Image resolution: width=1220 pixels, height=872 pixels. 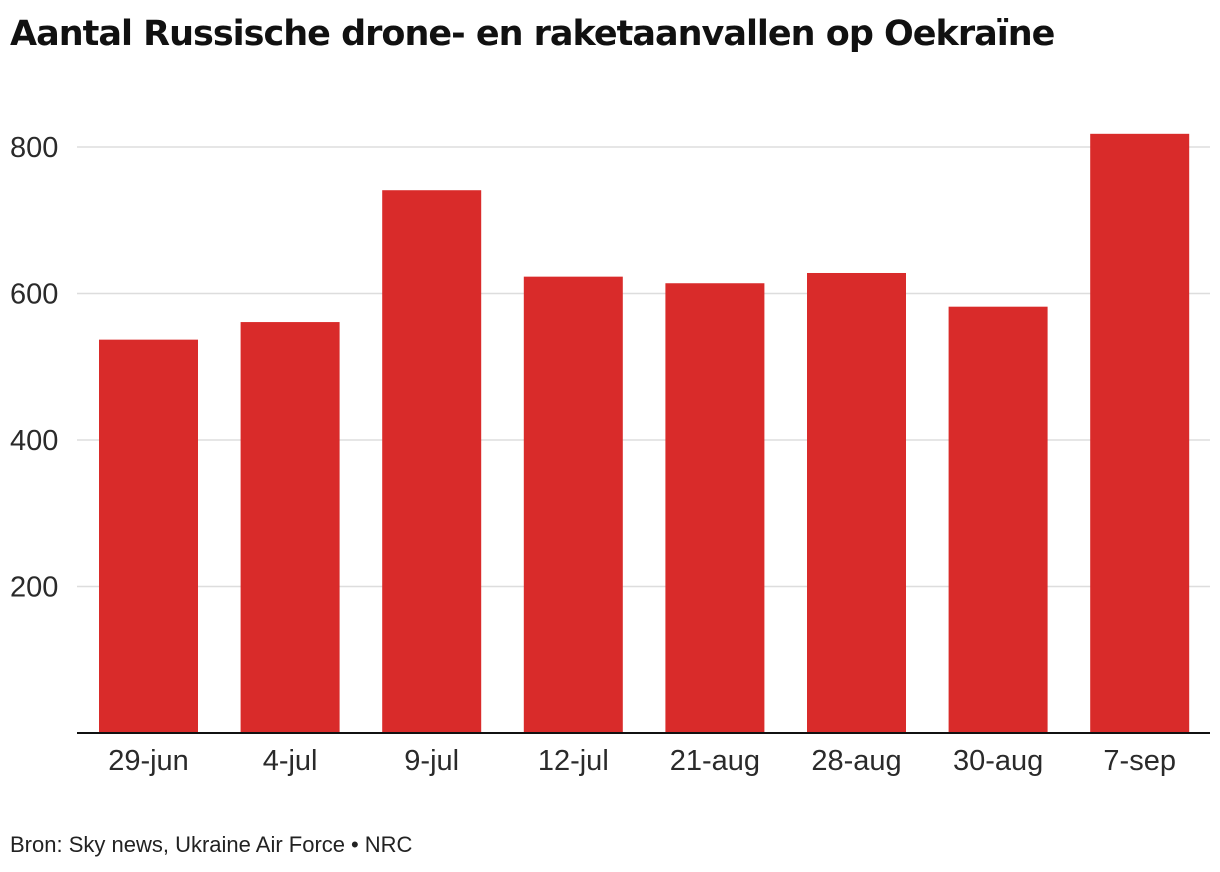 What do you see at coordinates (715, 508) in the screenshot?
I see `bar-21-aug` at bounding box center [715, 508].